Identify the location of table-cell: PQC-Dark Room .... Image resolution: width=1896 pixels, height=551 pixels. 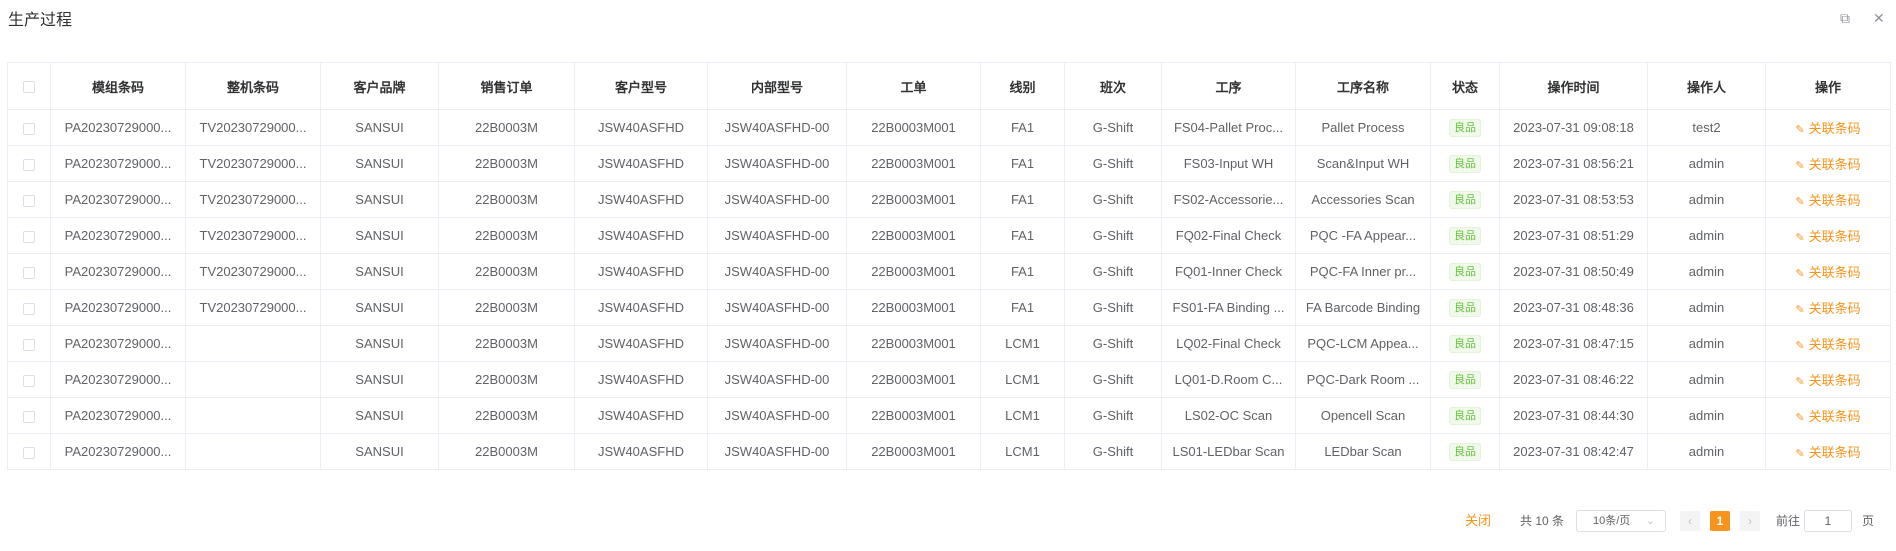
(1363, 379).